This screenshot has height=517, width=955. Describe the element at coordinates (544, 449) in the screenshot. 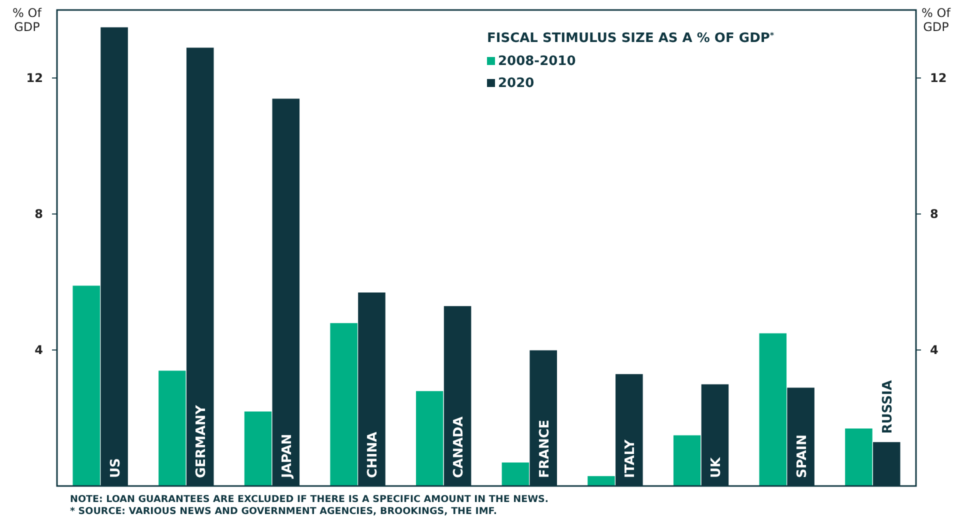

I see `x-tick-label: FRANCE` at that location.